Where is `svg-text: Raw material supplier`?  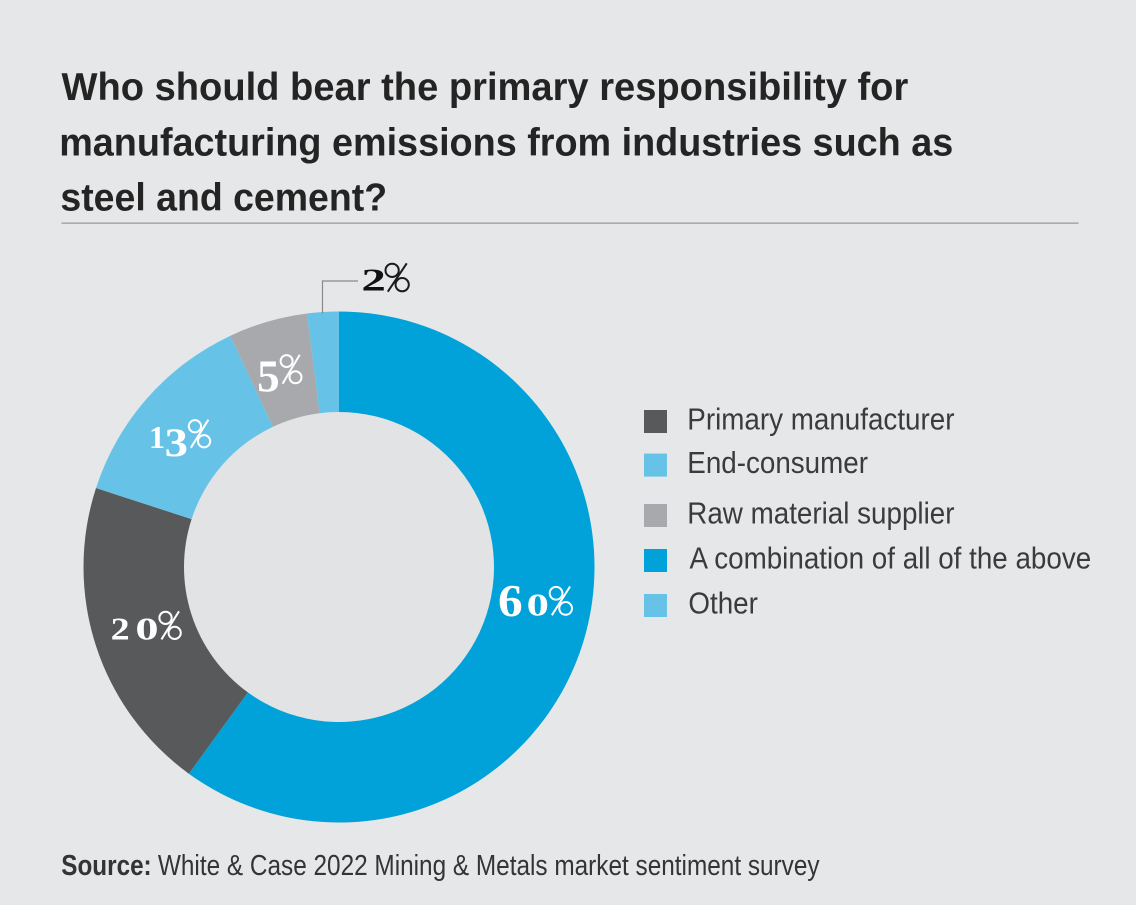
svg-text: Raw material supplier is located at coordinates (821, 513).